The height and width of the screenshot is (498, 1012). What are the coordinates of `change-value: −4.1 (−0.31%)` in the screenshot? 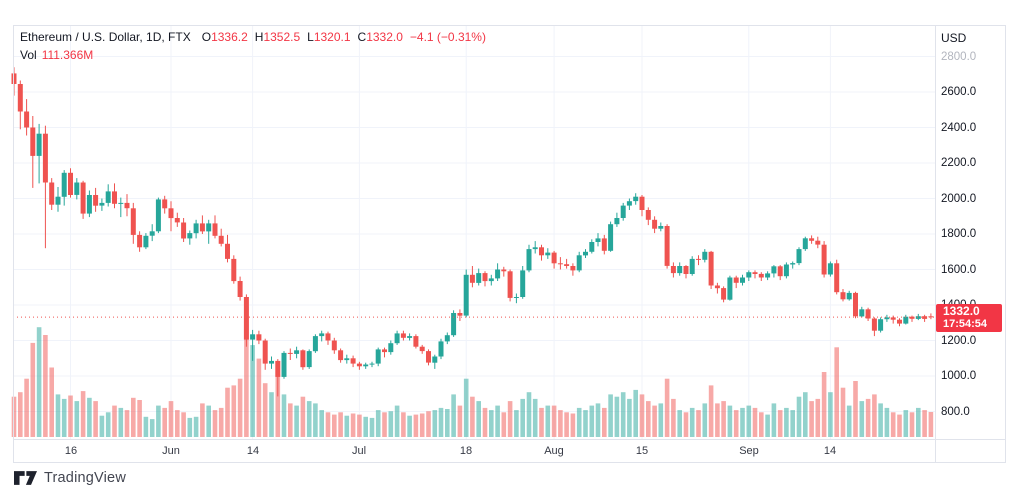 It's located at (447, 37).